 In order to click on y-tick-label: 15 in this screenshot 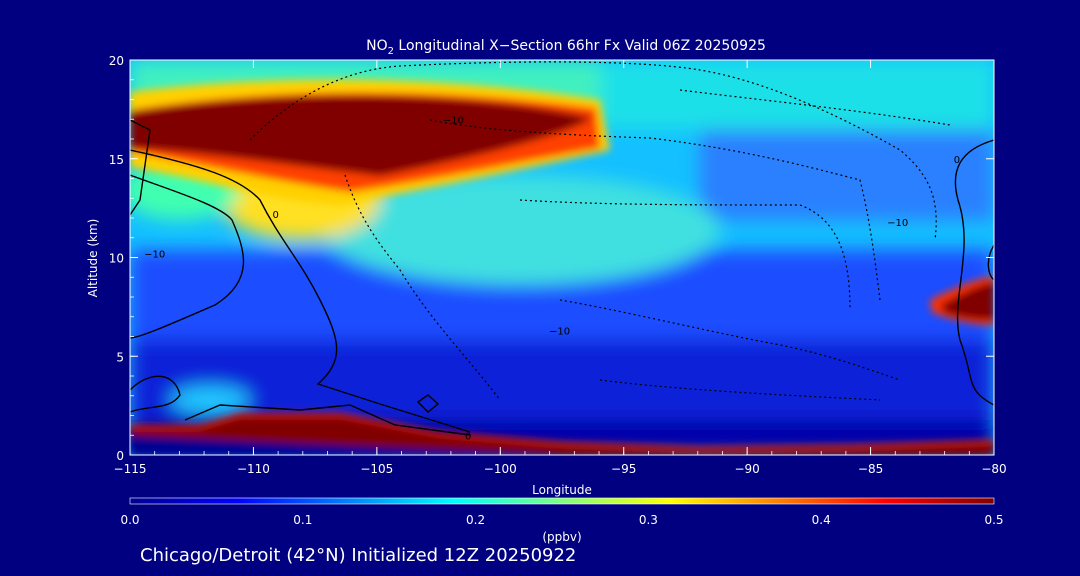, I will do `click(116, 160)`.